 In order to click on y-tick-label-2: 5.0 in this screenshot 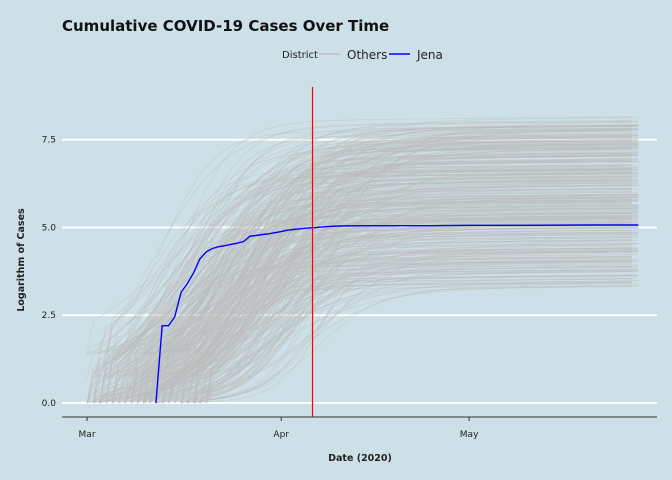, I will do `click(49, 228)`.